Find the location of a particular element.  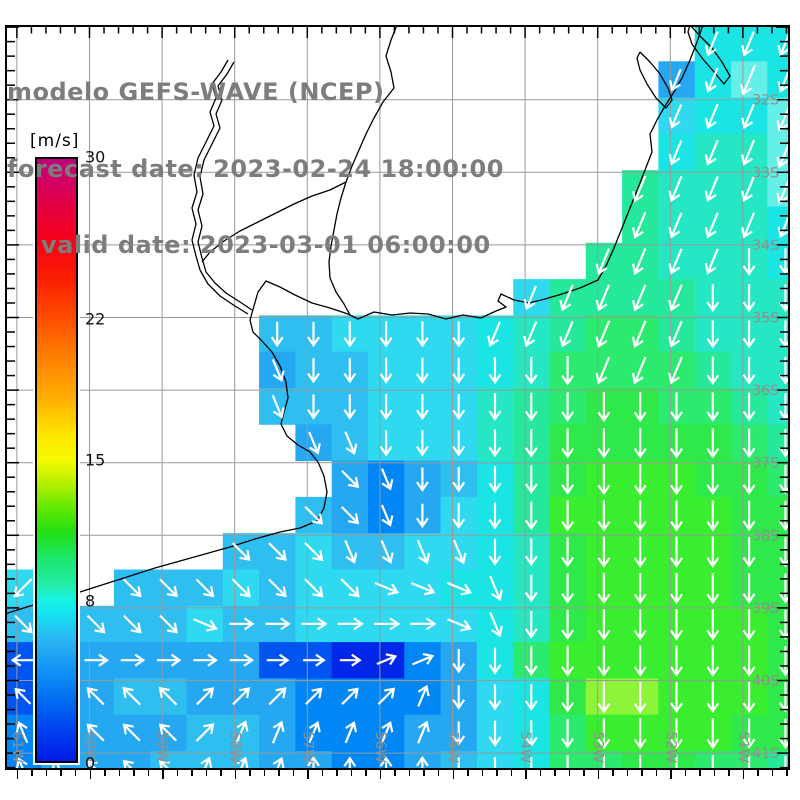

model-title: modelo GEFS-WAVE (NCEP) is located at coordinates (196, 92).